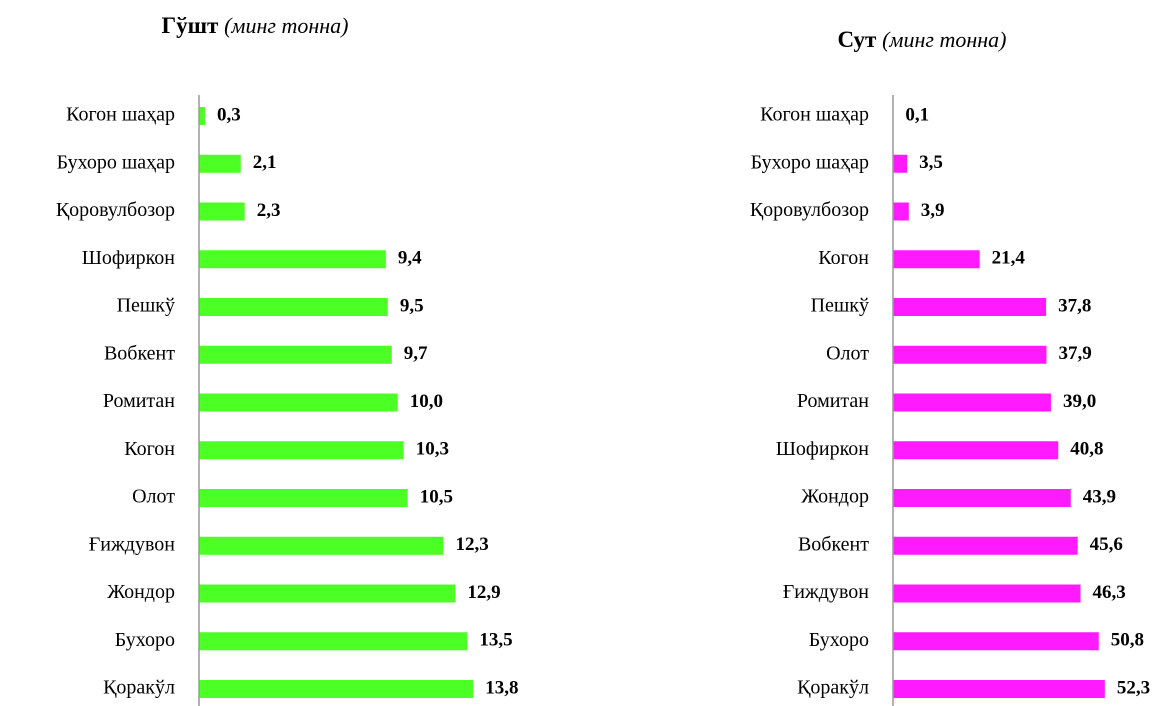 This screenshot has height=706, width=1161. Describe the element at coordinates (426, 401) in the screenshot. I see `value-label: 10,0` at that location.